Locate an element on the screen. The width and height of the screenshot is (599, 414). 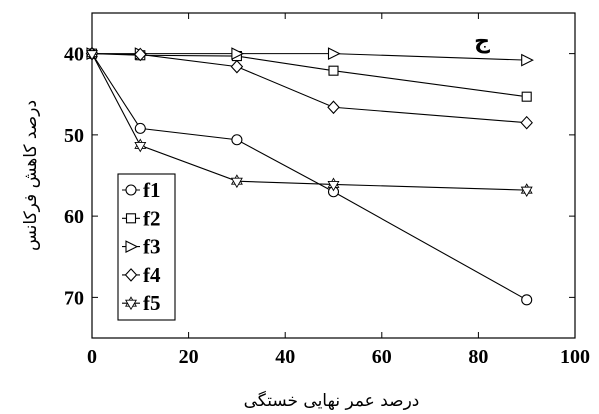
legend-marker-f1 is located at coordinates (131, 190).